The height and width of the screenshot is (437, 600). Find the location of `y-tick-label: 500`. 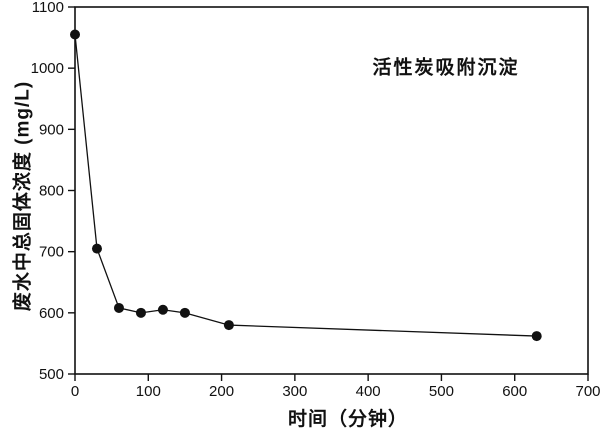

y-tick-label: 500 is located at coordinates (51, 374).